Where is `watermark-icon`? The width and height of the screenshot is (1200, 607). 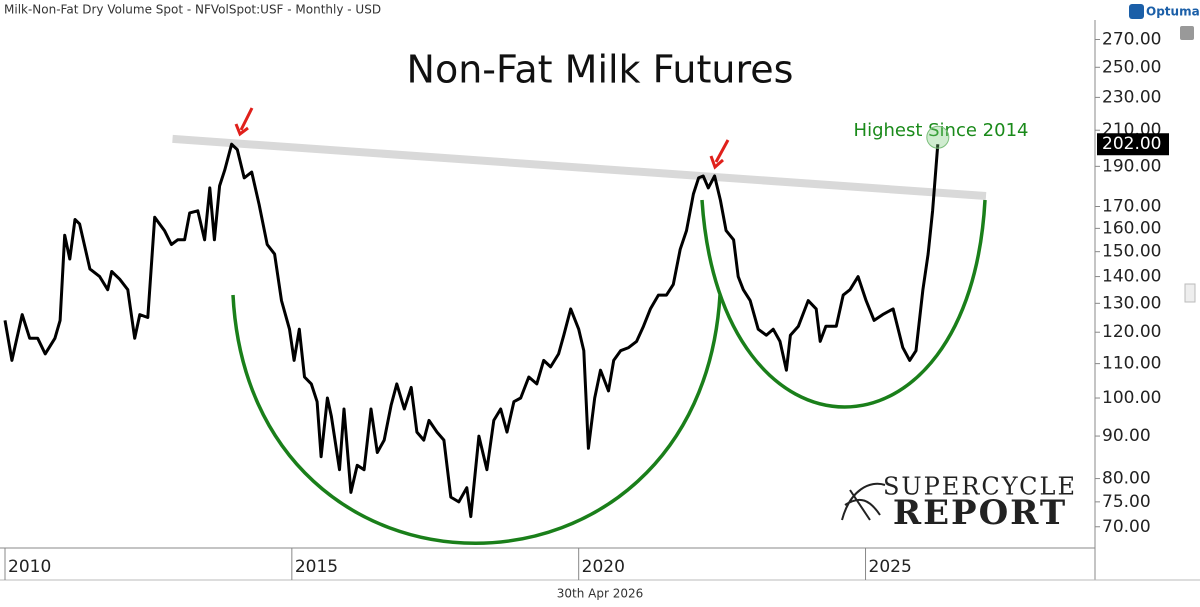
watermark-icon is located at coordinates (863, 501).